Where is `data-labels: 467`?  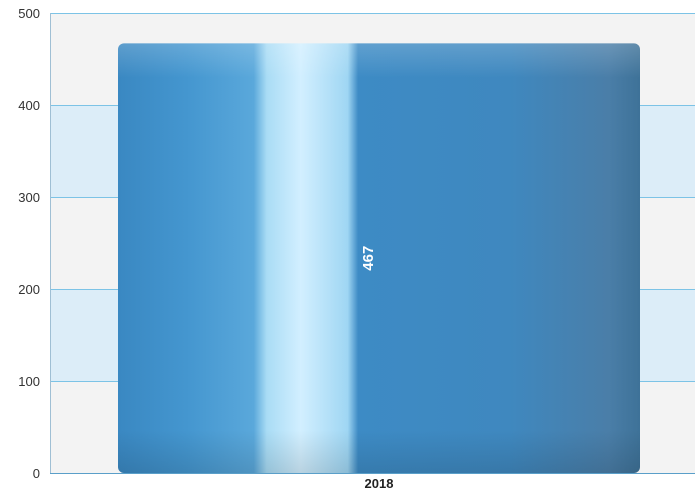
data-labels: 467 is located at coordinates (368, 258).